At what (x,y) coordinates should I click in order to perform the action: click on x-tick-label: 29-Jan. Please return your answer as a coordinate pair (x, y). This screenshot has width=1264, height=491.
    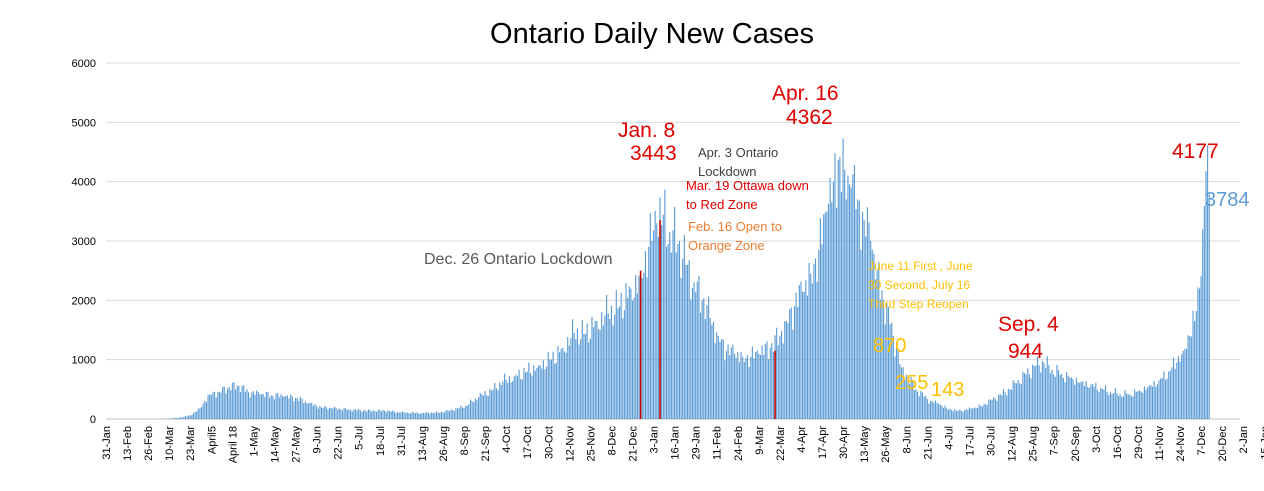
    Looking at the image, I should click on (697, 443).